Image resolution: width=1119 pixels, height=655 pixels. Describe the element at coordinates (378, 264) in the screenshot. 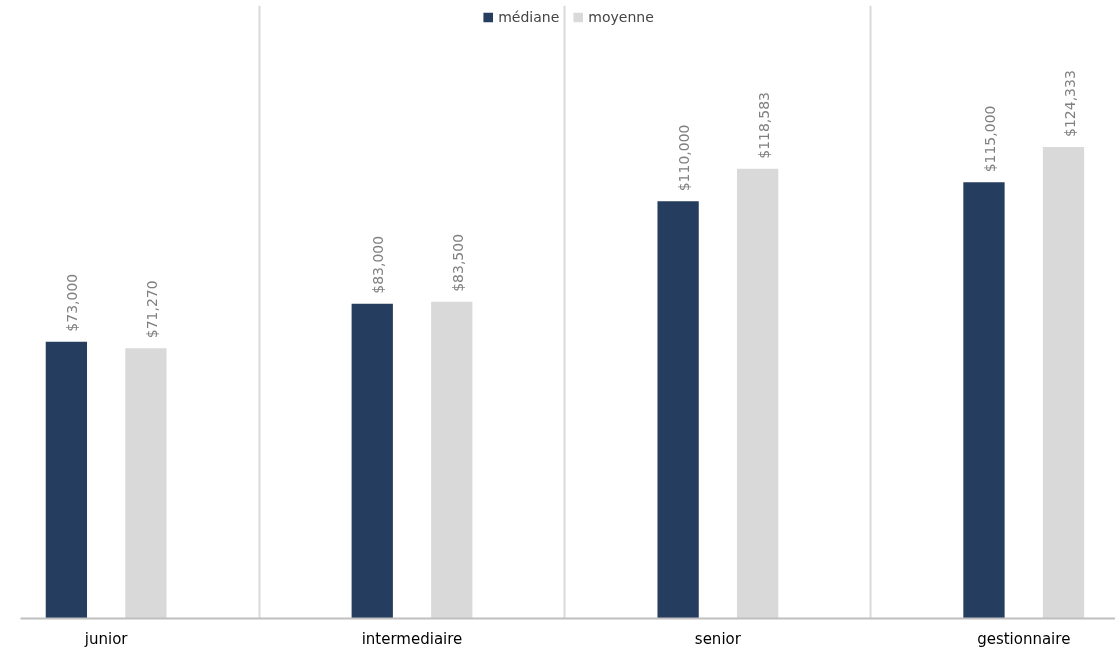

I see `data-label: $83,000` at that location.